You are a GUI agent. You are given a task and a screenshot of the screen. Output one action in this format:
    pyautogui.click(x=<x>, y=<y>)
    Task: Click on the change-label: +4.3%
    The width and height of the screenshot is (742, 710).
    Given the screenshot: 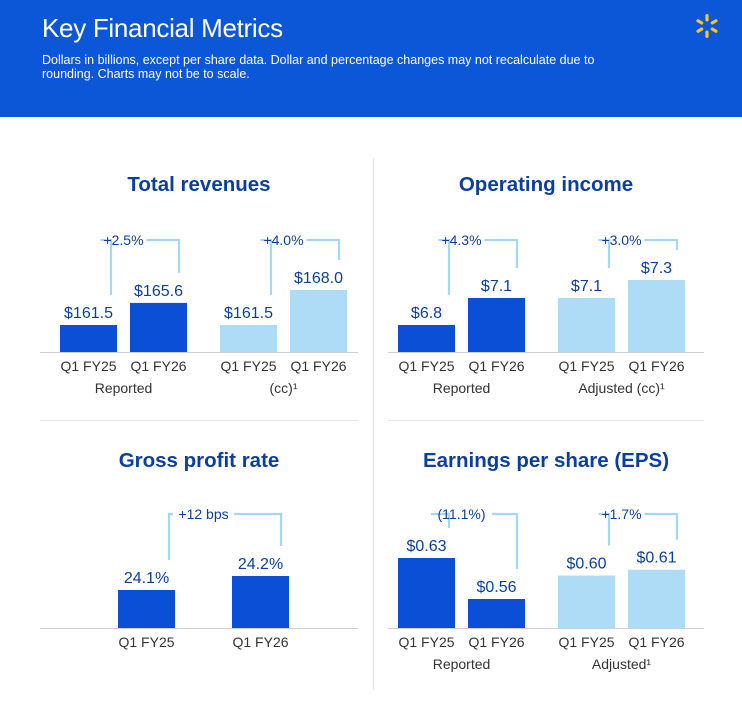 What is the action you would take?
    pyautogui.click(x=461, y=240)
    